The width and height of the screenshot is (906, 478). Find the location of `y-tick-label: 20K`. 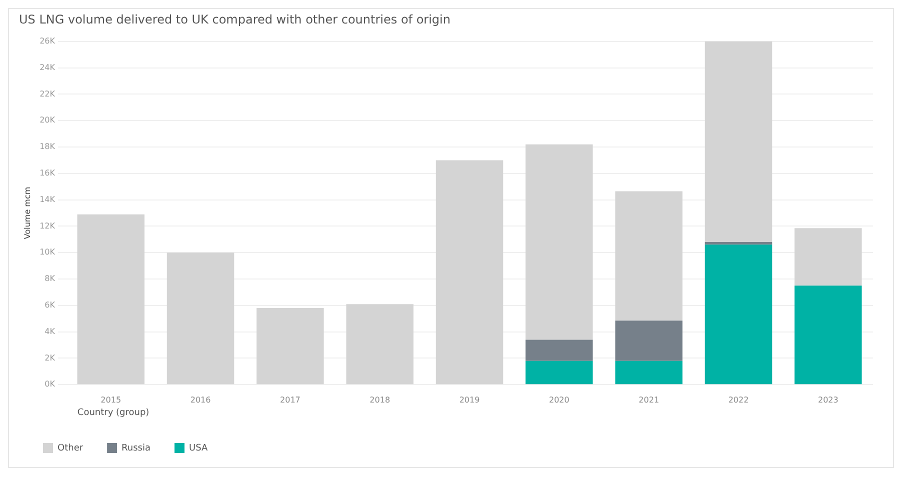

y-tick-label: 20K is located at coordinates (48, 120).